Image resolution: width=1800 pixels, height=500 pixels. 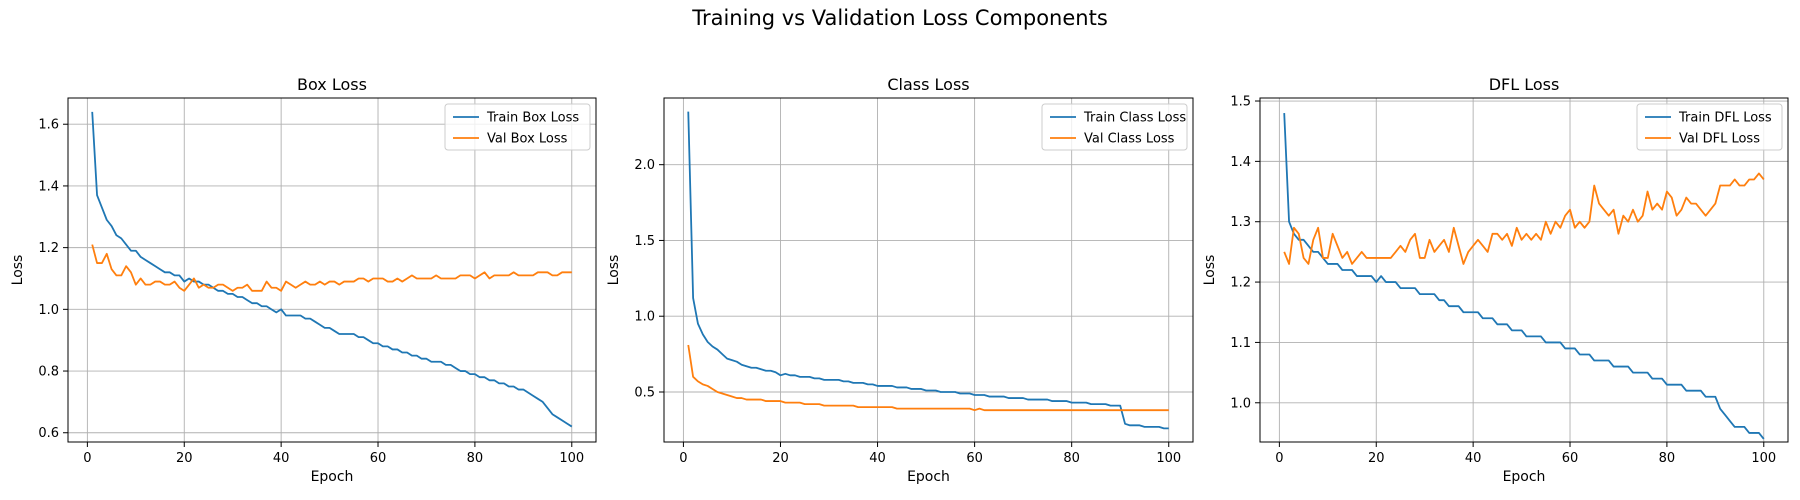 What do you see at coordinates (1129, 139) in the screenshot?
I see `legend-label: Val Class Loss` at bounding box center [1129, 139].